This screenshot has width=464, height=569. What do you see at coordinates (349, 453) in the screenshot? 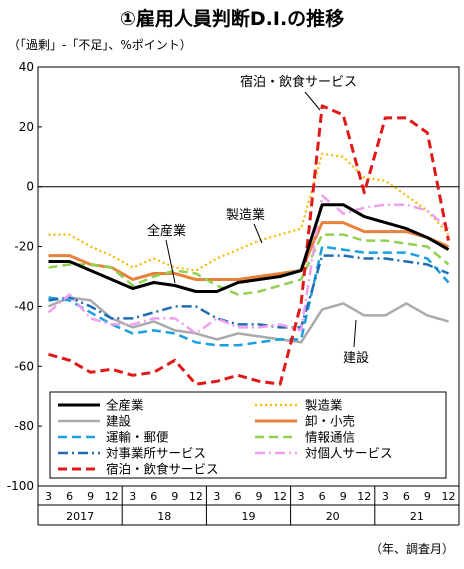
I see `legend-label-personal-services: 対個人サービス` at bounding box center [349, 453].